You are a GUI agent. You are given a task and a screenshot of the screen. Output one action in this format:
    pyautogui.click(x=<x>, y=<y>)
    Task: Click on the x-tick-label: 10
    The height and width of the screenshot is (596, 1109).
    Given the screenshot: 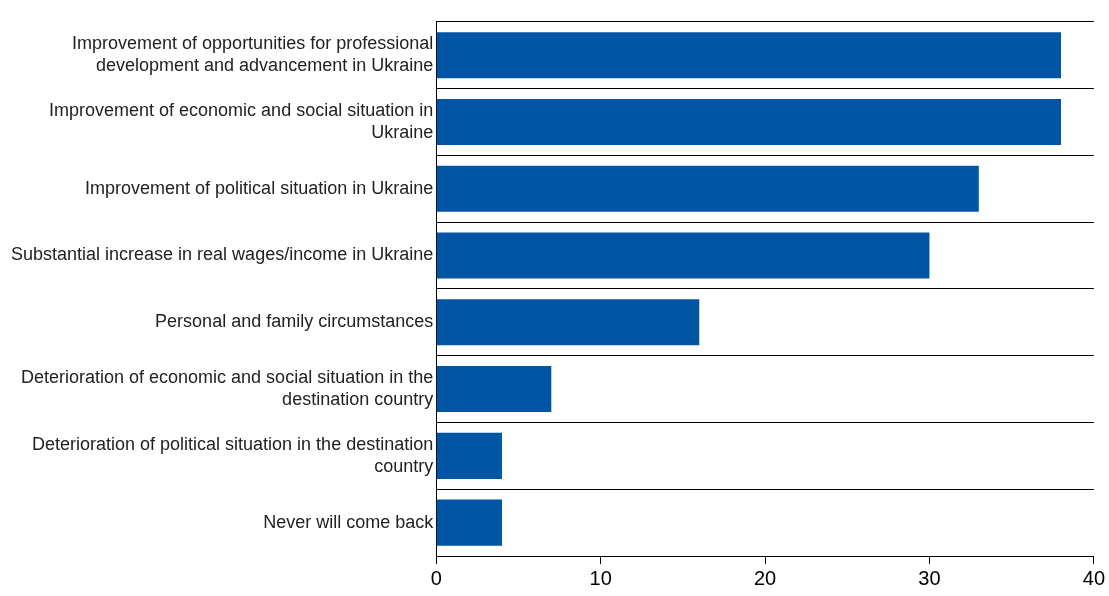 What is the action you would take?
    pyautogui.click(x=600, y=577)
    